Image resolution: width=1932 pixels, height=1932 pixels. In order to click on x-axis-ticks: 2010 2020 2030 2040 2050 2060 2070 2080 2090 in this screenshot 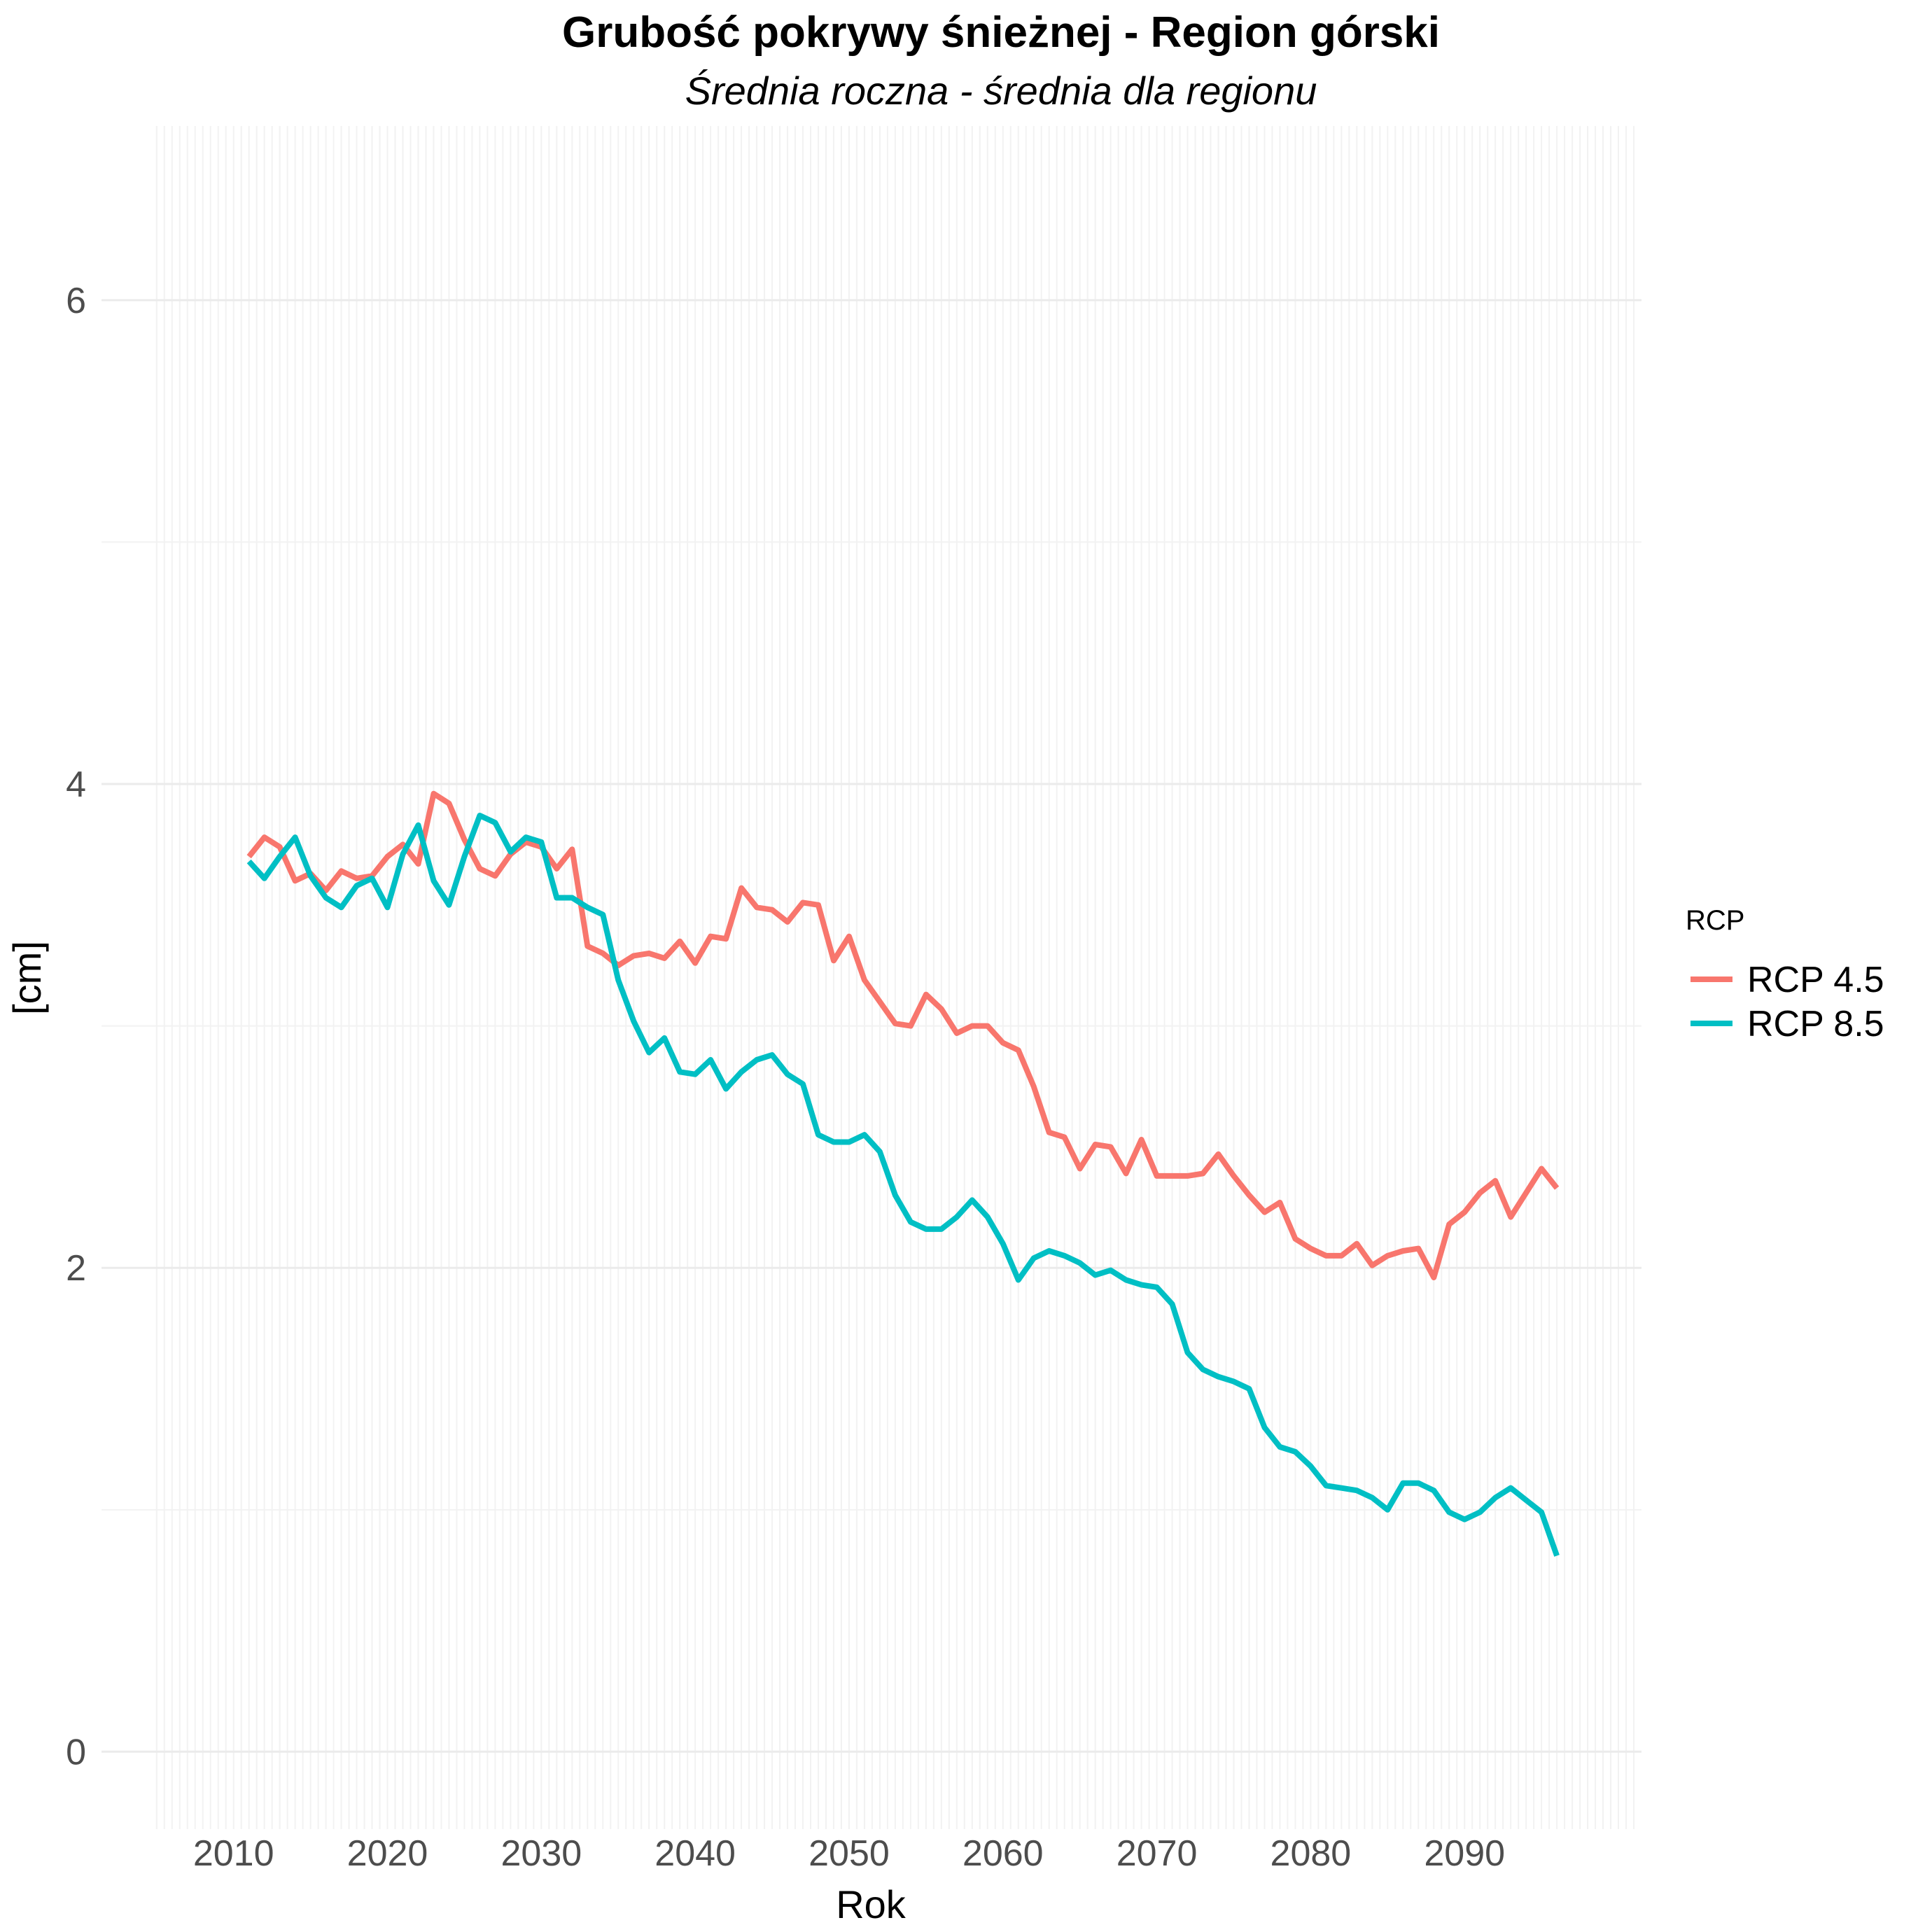, I will do `click(849, 1853)`.